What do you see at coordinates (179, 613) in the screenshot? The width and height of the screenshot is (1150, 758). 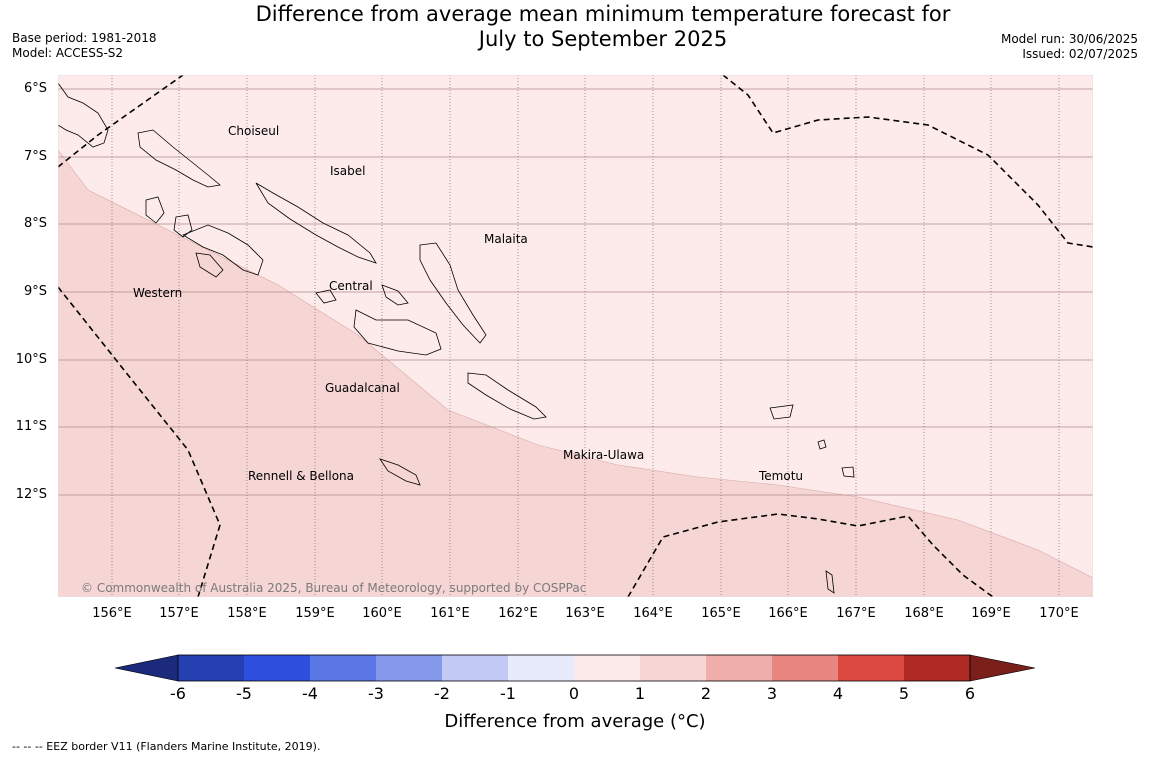 I see `lon-label: 157°E` at bounding box center [179, 613].